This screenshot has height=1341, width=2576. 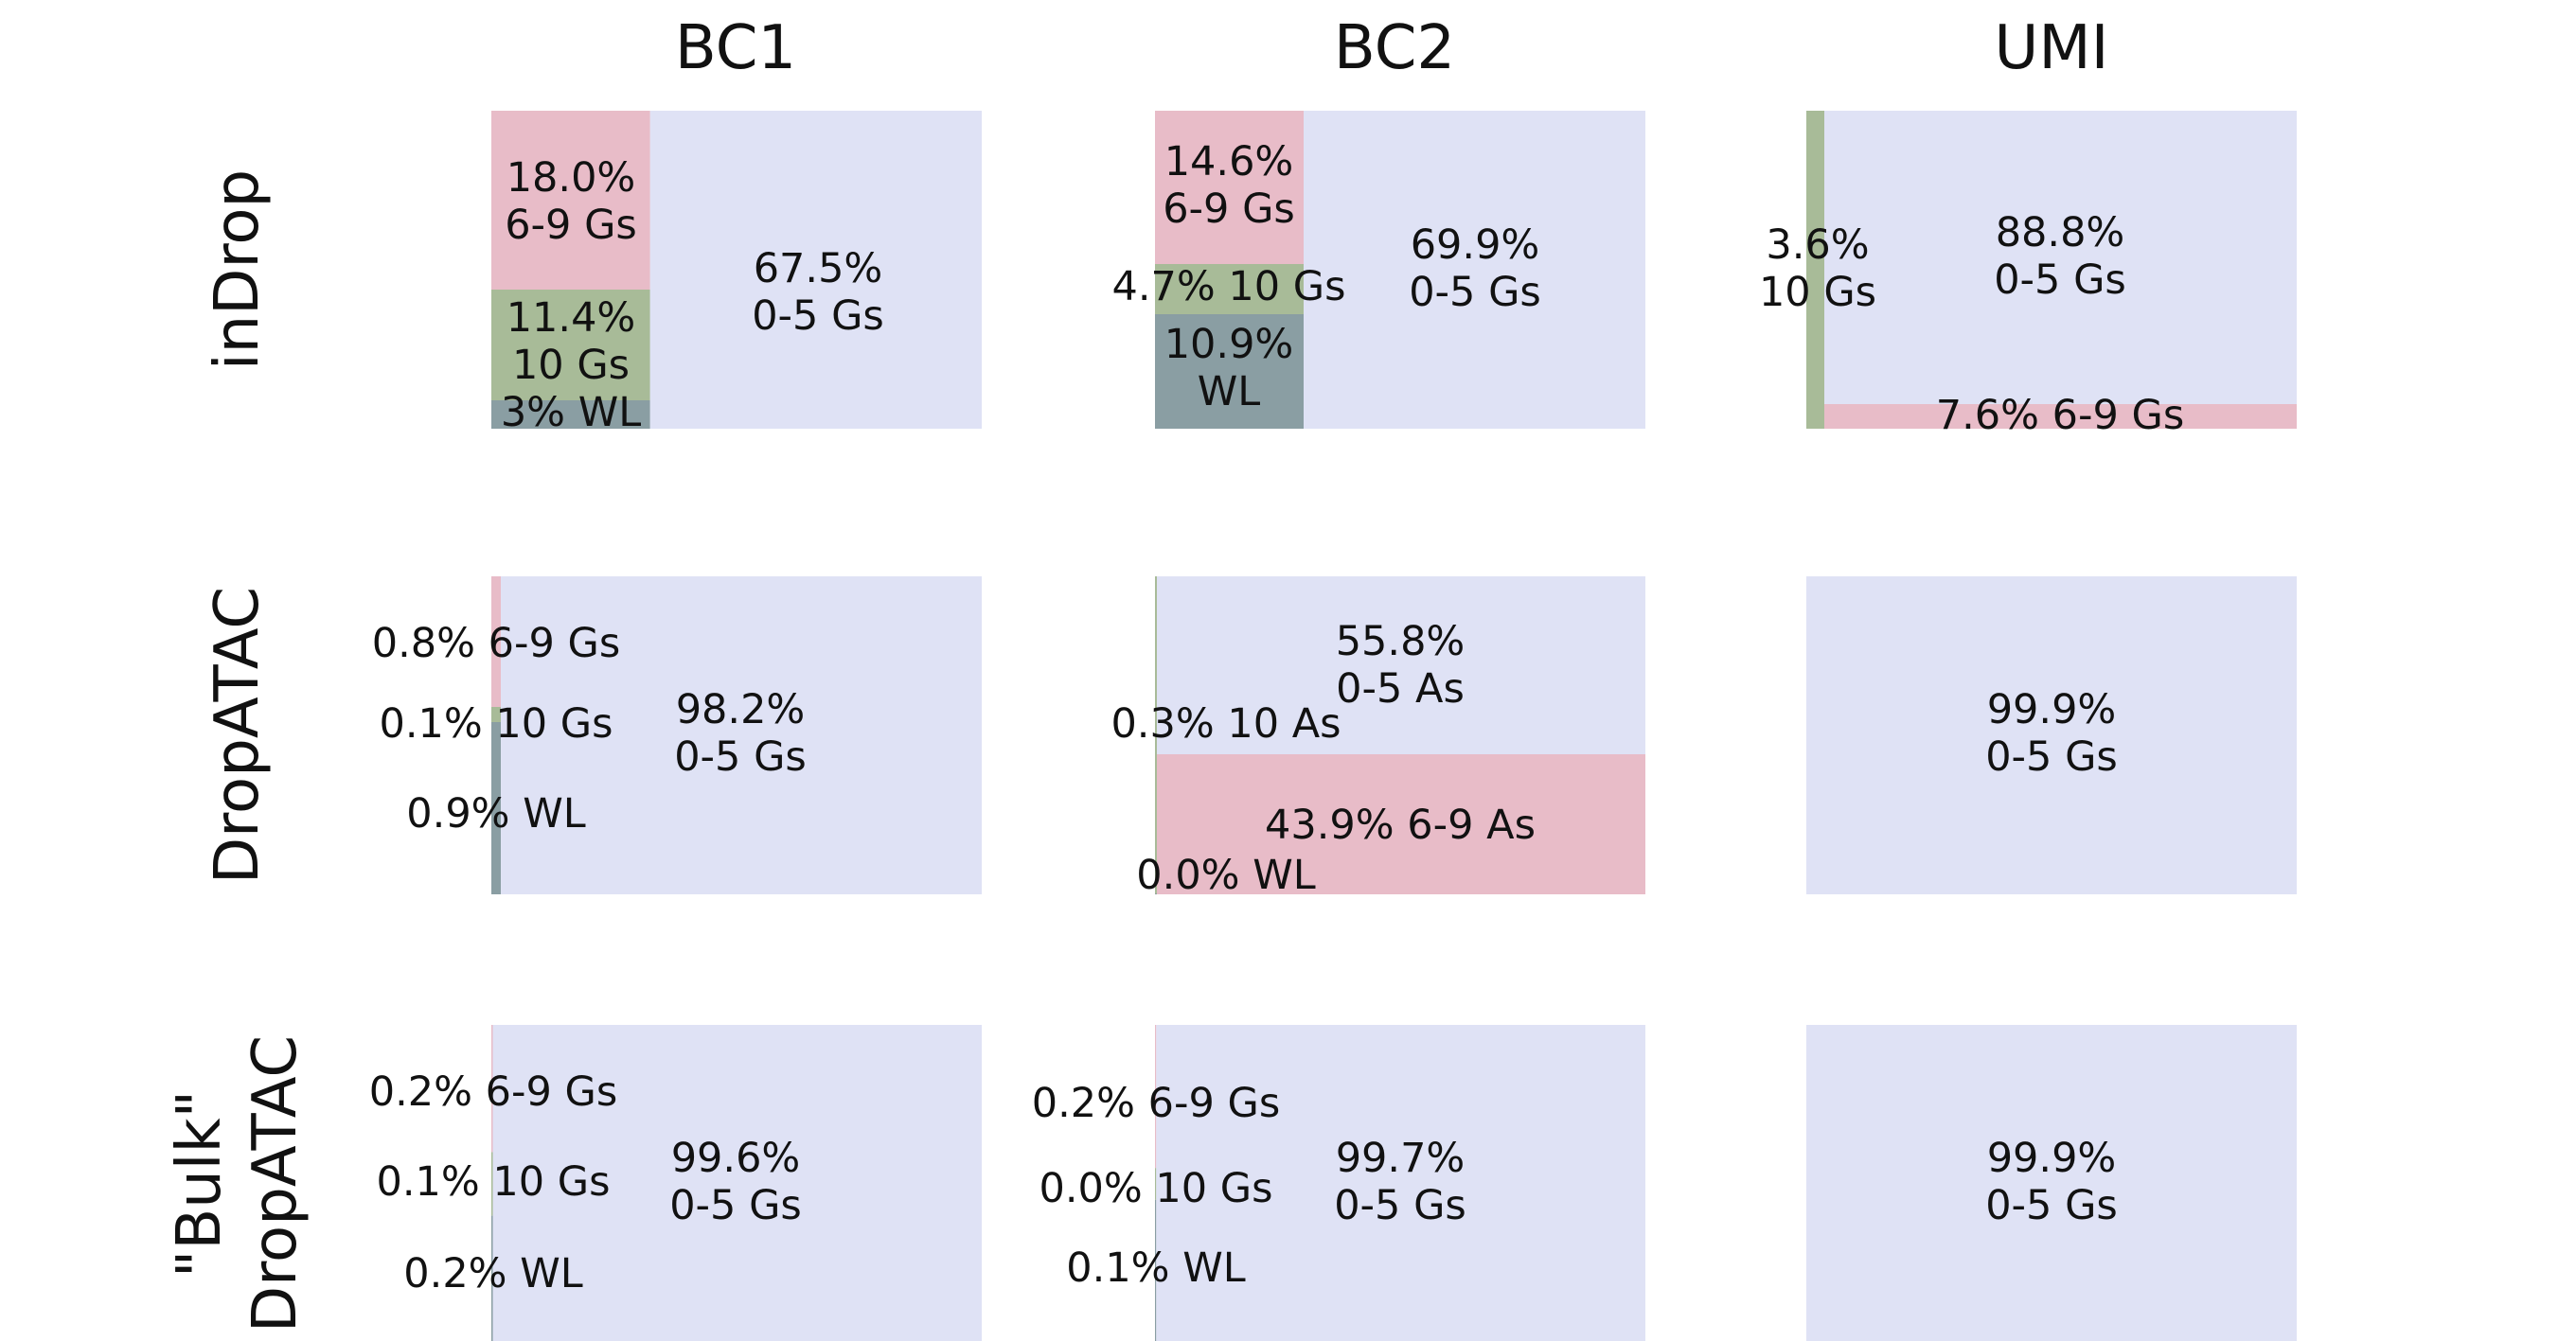 I want to click on treemap-cell-0-5-as, so click(x=1401, y=665).